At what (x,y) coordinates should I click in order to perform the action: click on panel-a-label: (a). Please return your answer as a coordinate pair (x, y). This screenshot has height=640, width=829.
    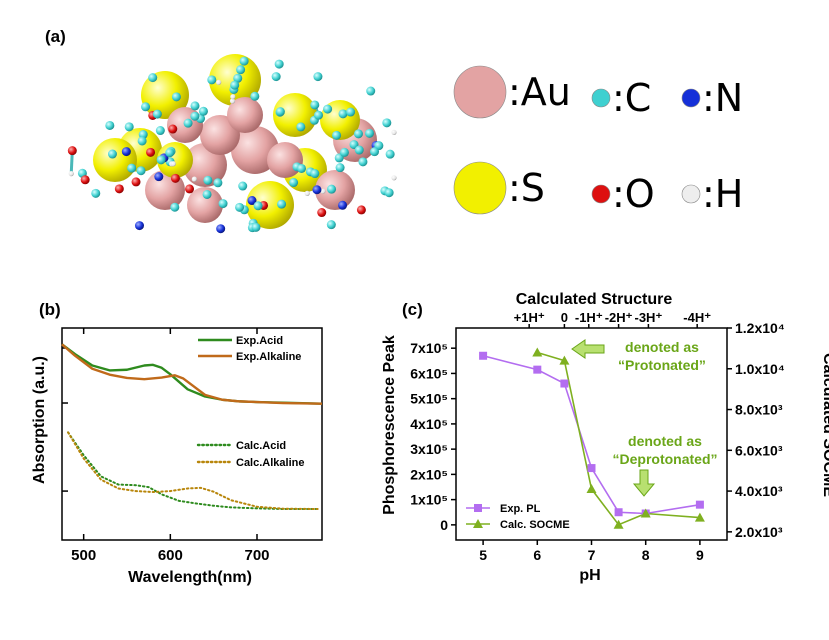
    Looking at the image, I should click on (55, 36).